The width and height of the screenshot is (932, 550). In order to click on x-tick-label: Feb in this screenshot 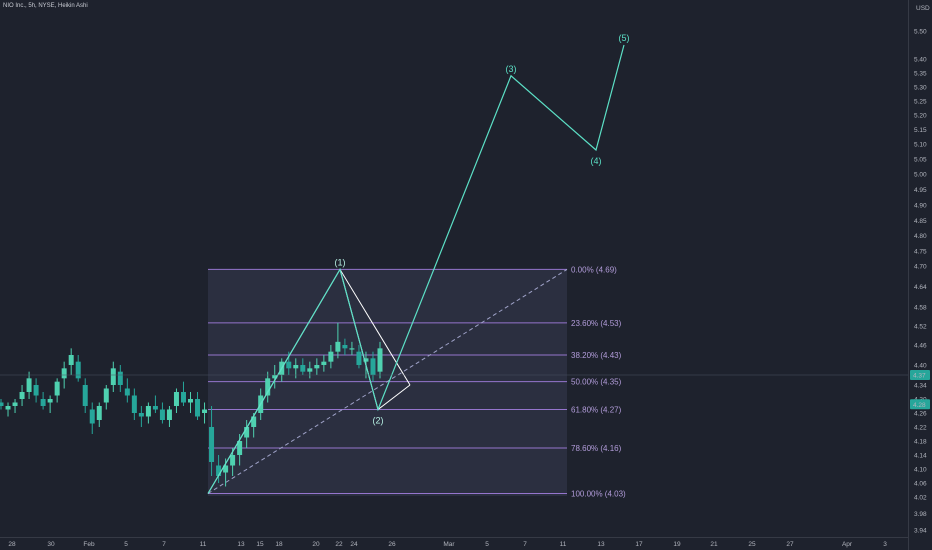, I will do `click(89, 544)`.